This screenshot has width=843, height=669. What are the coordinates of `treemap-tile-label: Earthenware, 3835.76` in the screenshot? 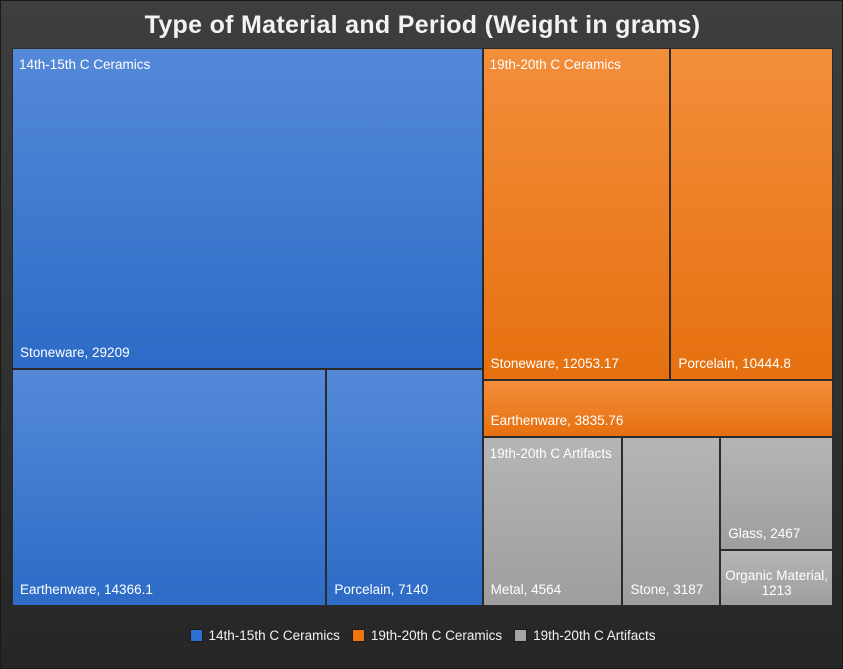 It's located at (557, 421).